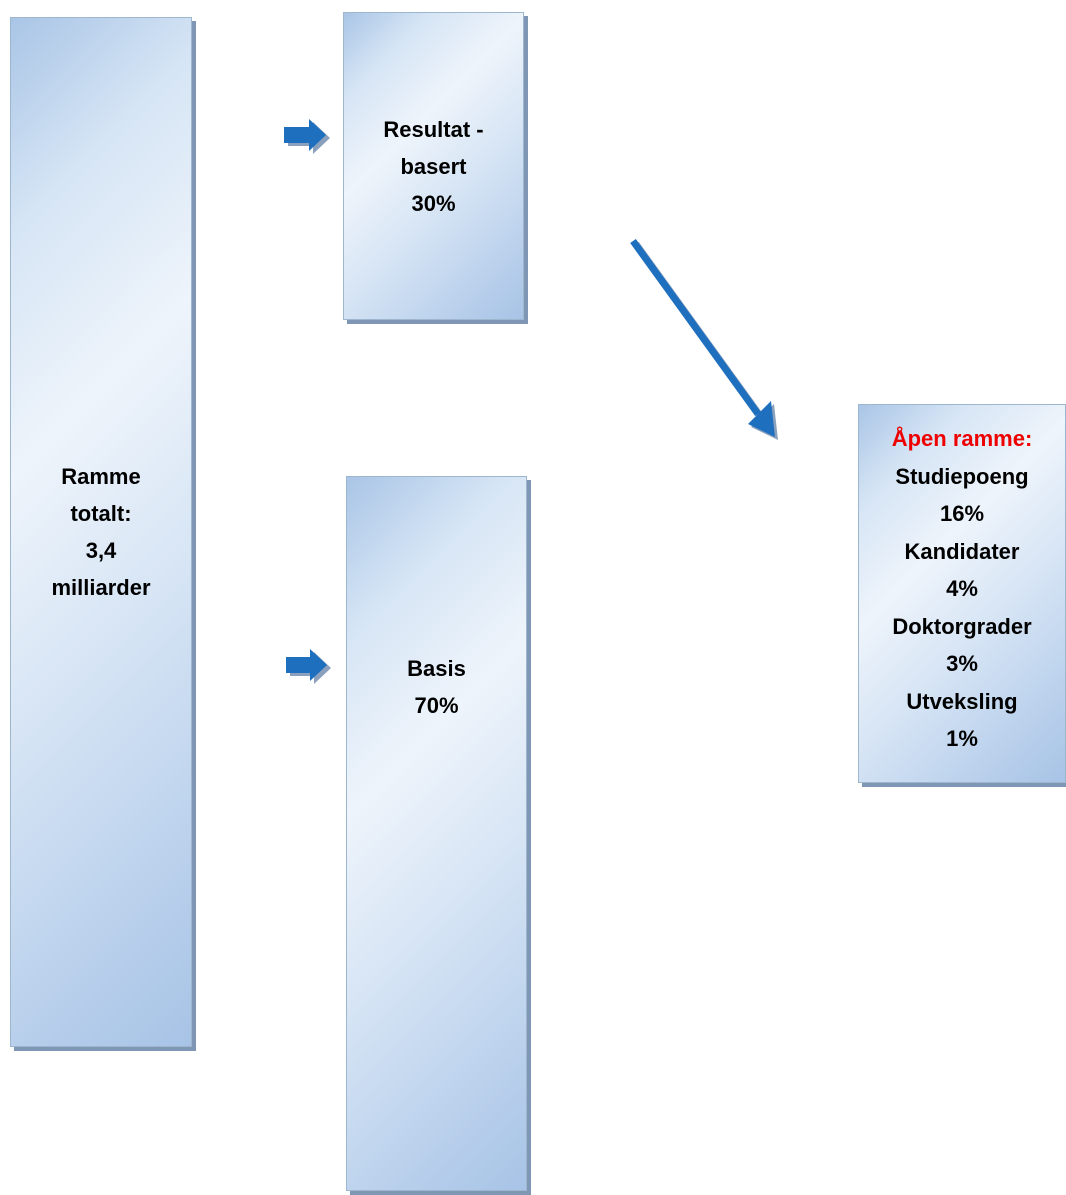 The width and height of the screenshot is (1066, 1195). Describe the element at coordinates (962, 663) in the screenshot. I see `open-item-value-doktorgrader: 3%` at that location.